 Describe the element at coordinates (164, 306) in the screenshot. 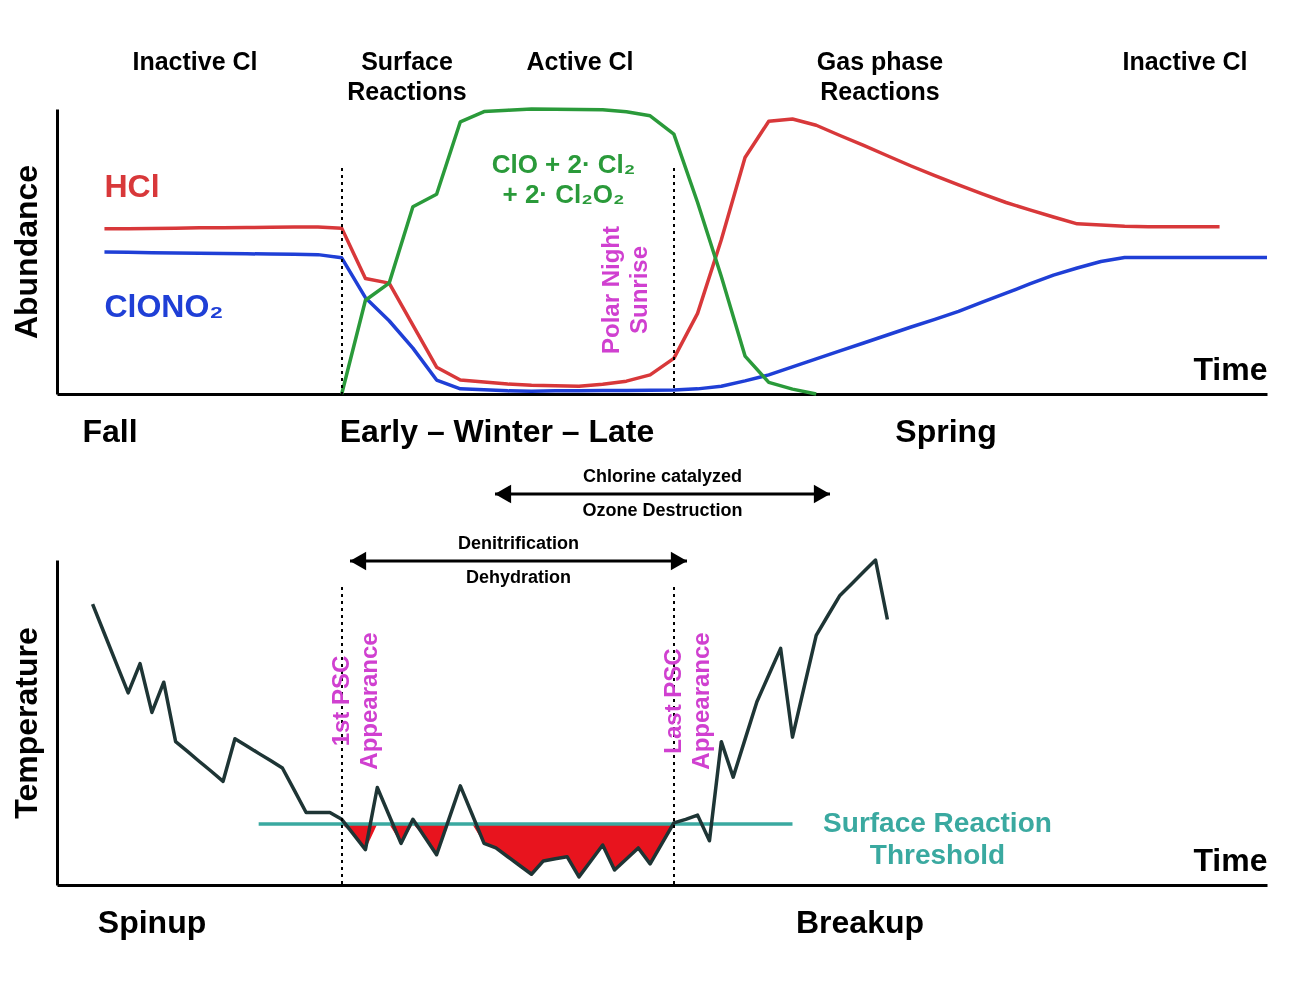

I see `series-label: ClONO₂` at that location.